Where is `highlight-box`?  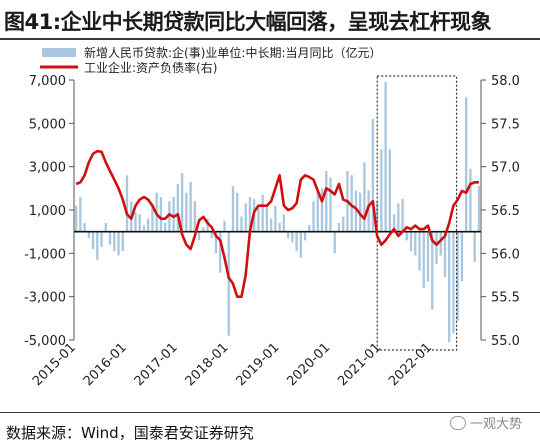 highlight-box is located at coordinates (417, 213).